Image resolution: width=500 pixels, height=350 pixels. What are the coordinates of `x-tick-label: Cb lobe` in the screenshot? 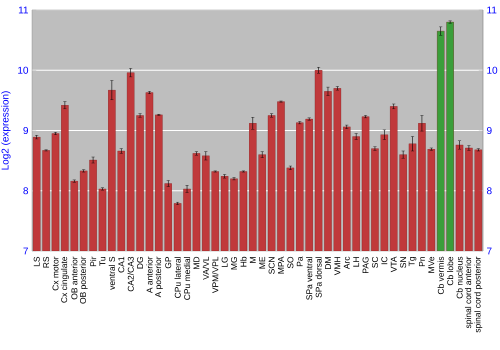 It's located at (450, 271).